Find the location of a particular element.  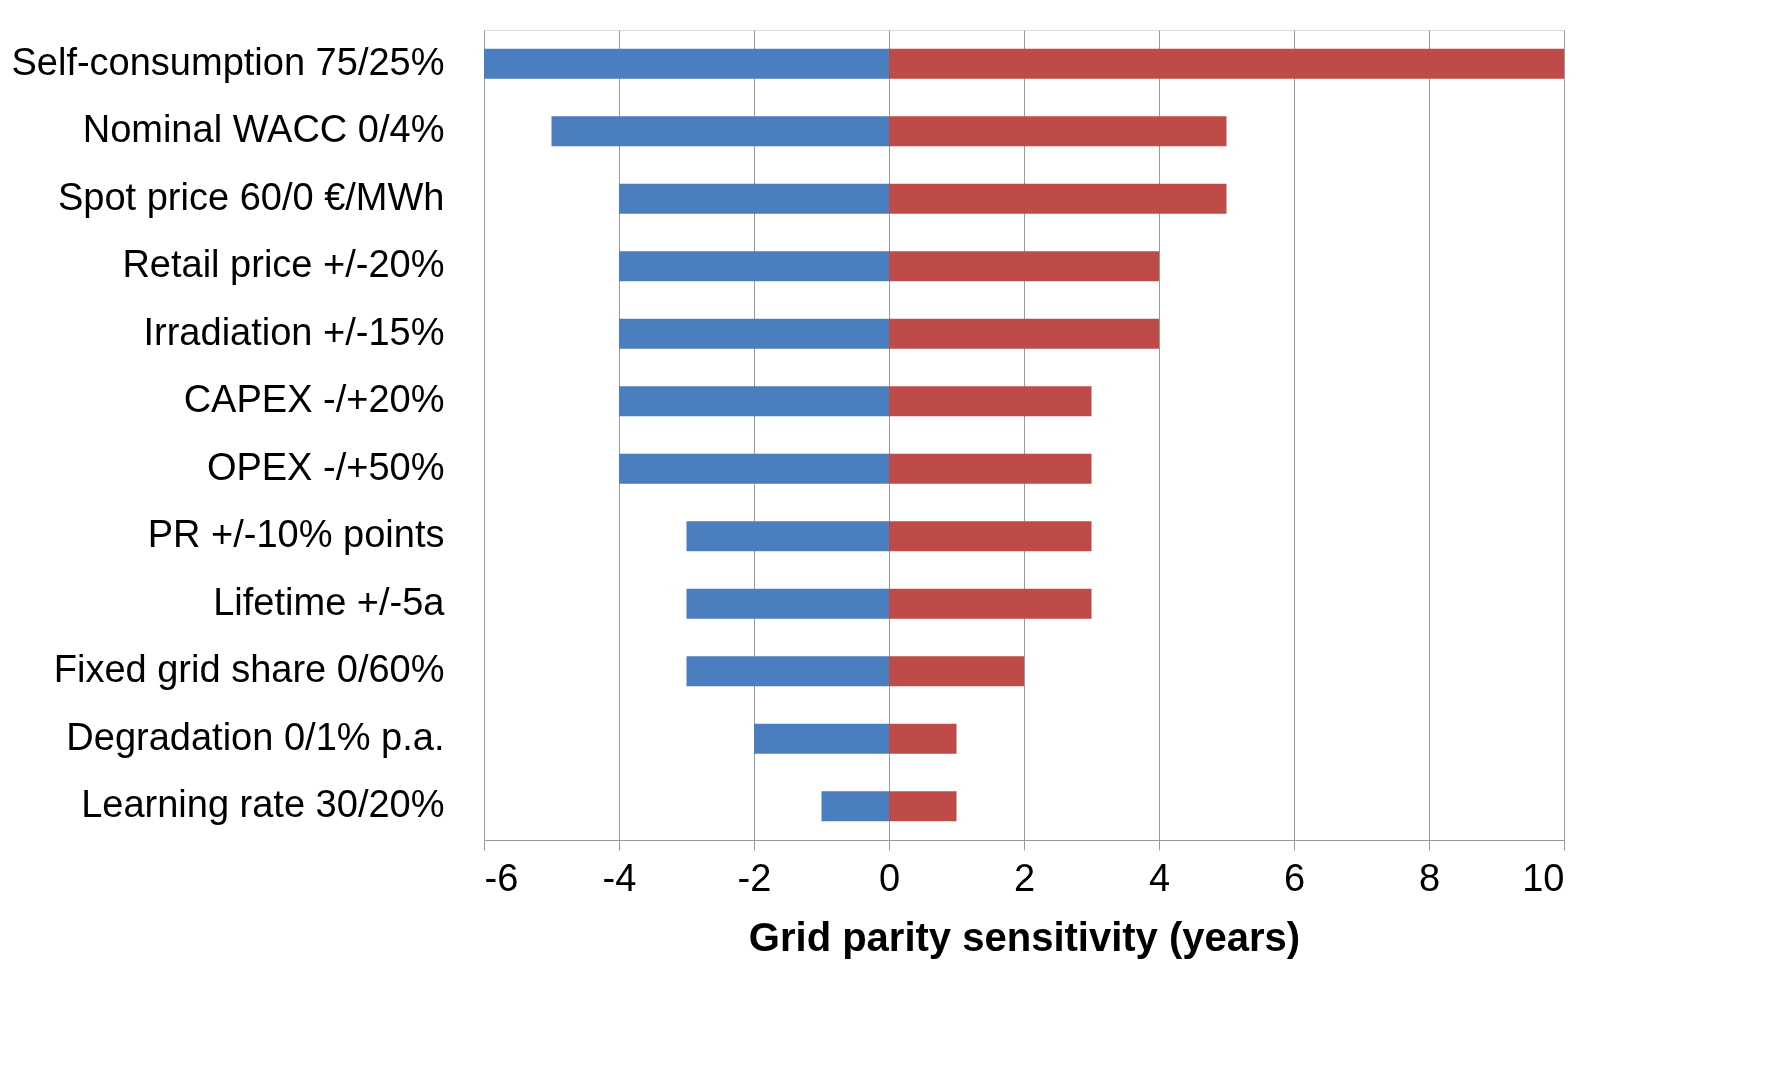

y-tick-label: Learning rate 30/20% is located at coordinates (263, 804).